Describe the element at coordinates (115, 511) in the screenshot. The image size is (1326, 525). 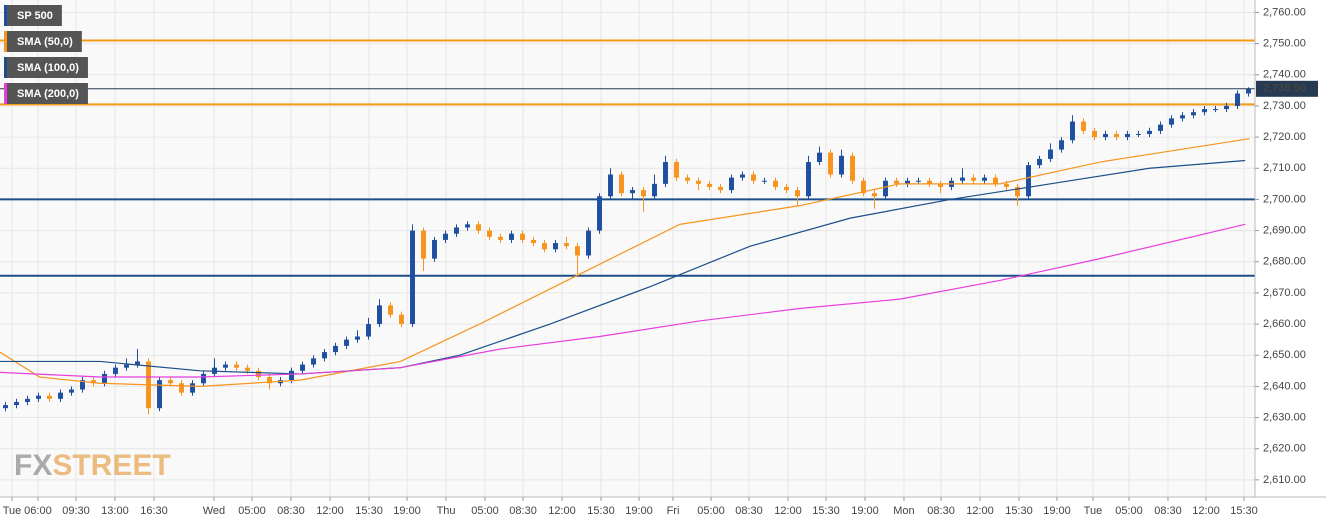
I see `x-tick-label: 13:00` at that location.